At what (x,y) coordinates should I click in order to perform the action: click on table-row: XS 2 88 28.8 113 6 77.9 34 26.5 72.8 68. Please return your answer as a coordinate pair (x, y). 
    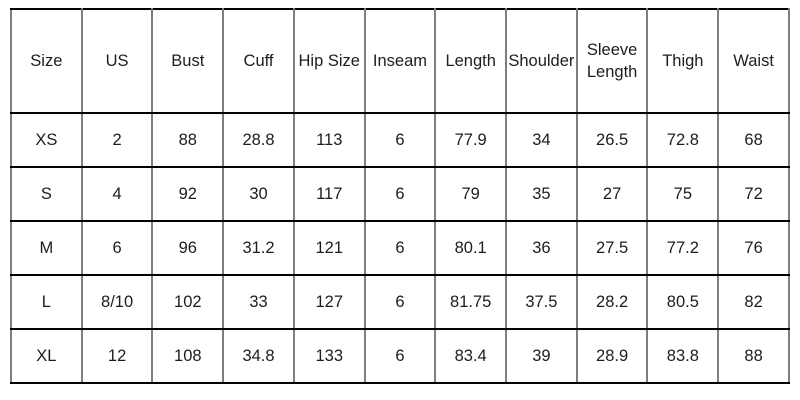
    Looking at the image, I should click on (400, 140).